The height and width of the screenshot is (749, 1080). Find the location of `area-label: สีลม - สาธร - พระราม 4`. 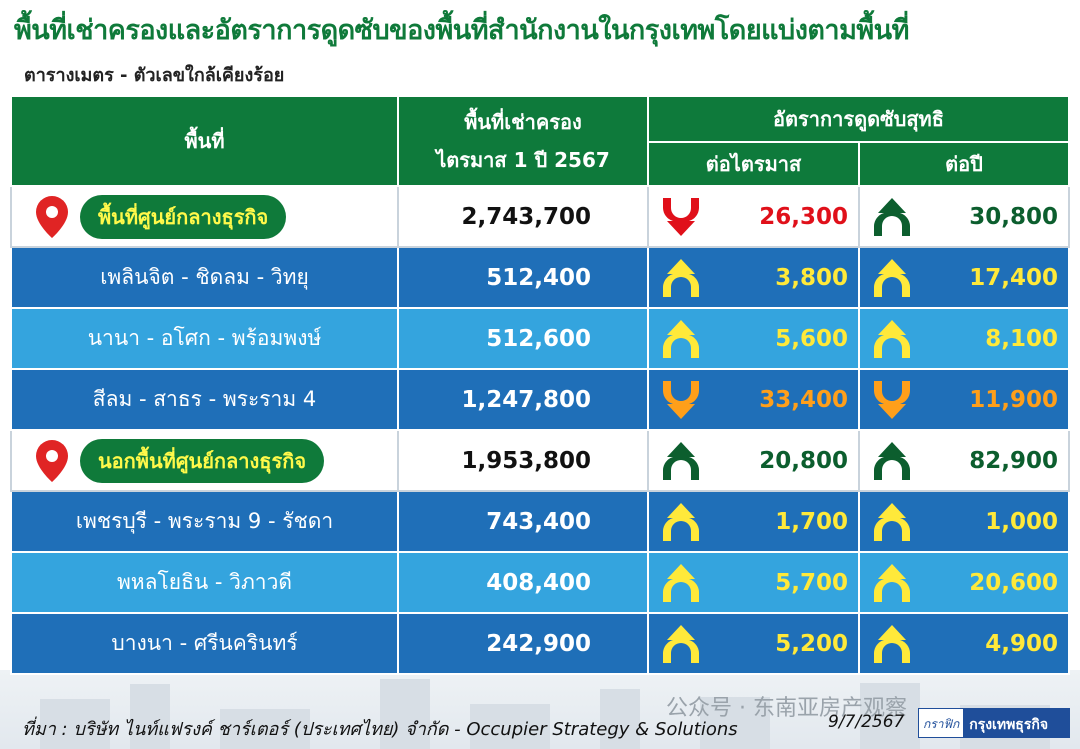

area-label: สีลม - สาธร - พระราม 4 is located at coordinates (204, 399).